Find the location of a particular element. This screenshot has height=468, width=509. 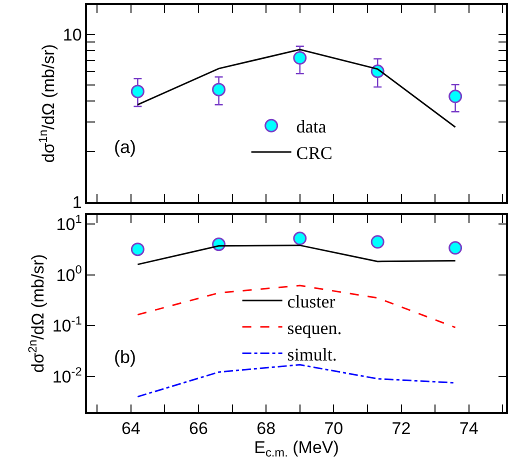

legend-label: cluster is located at coordinates (311, 302).